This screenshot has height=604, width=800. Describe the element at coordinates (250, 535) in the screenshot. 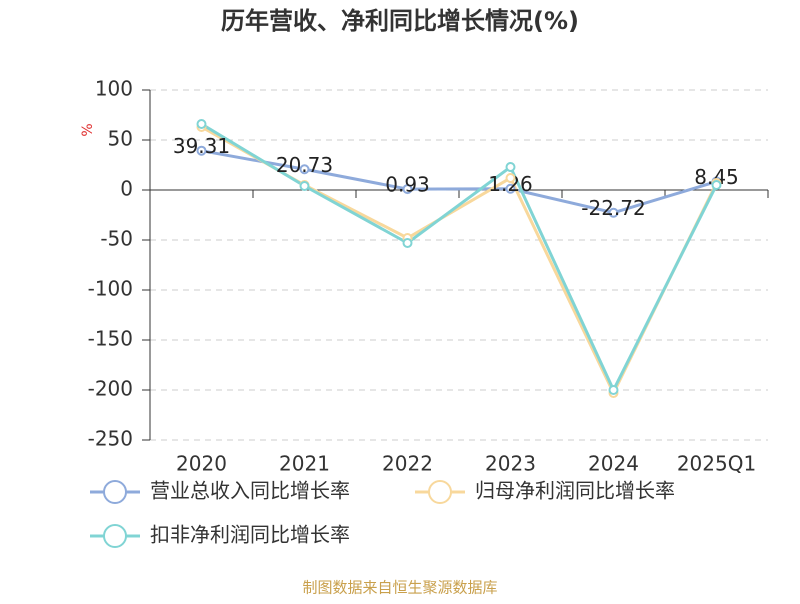

I see `legend-label: 扣非净利润同比增长率` at that location.